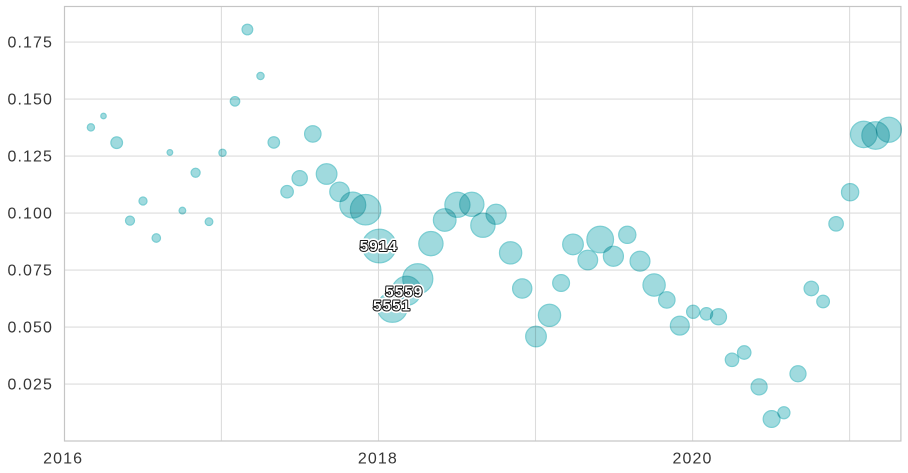  Describe the element at coordinates (379, 246) in the screenshot. I see `svg-text: 5914` at that location.